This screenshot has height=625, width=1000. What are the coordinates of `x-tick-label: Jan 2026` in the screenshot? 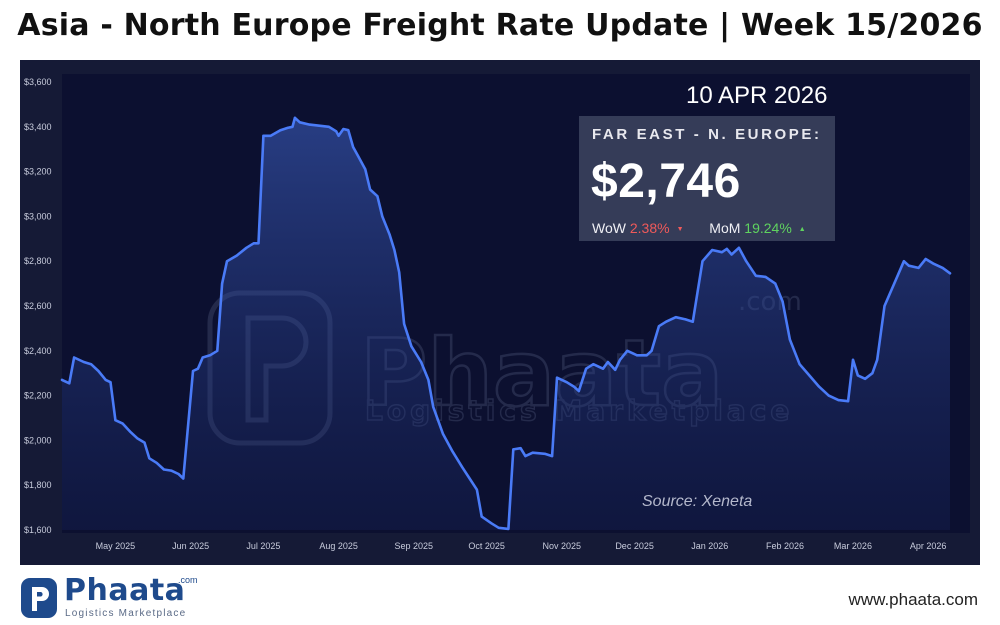 It's located at (709, 546).